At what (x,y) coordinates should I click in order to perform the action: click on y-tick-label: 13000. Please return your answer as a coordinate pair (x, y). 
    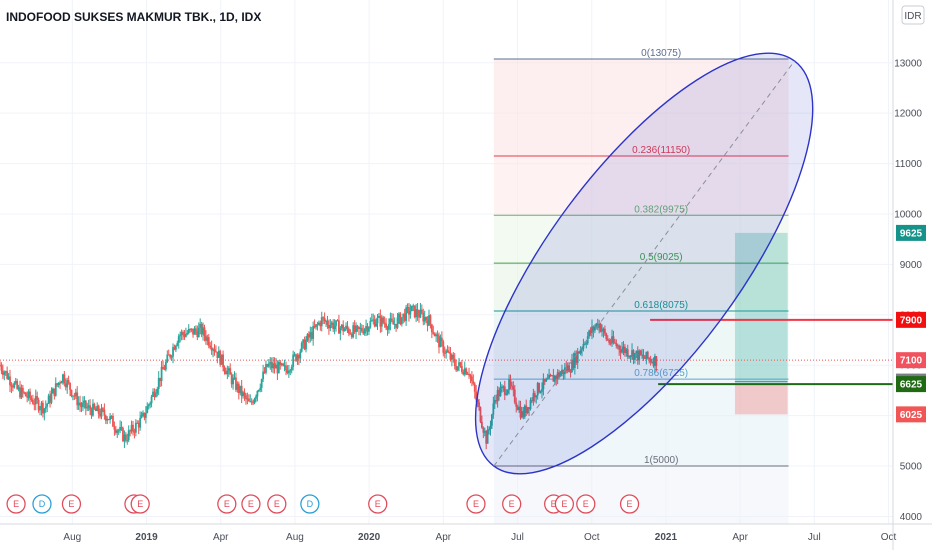
    Looking at the image, I should click on (908, 63).